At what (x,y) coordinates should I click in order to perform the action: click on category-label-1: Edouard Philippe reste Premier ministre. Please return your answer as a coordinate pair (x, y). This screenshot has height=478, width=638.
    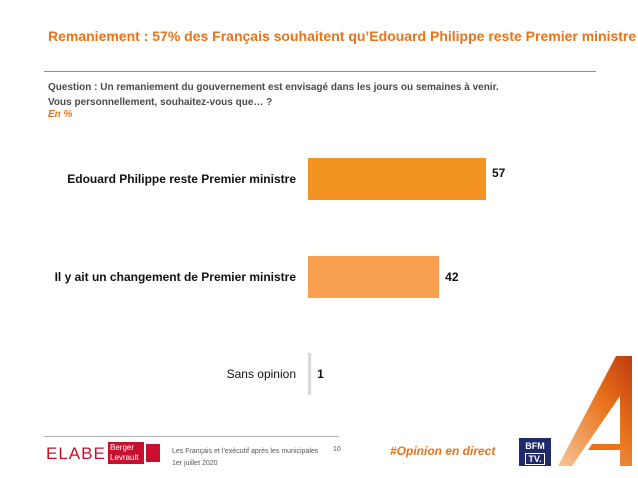
    Looking at the image, I should click on (181, 179).